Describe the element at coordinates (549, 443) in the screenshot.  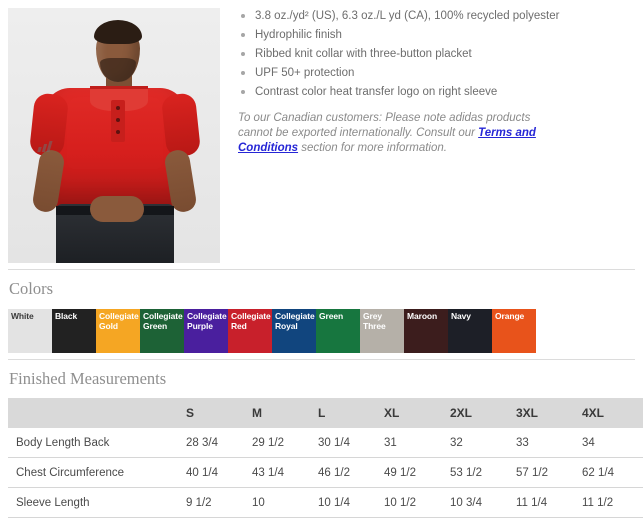
I see `cell-3xl: 33` at that location.